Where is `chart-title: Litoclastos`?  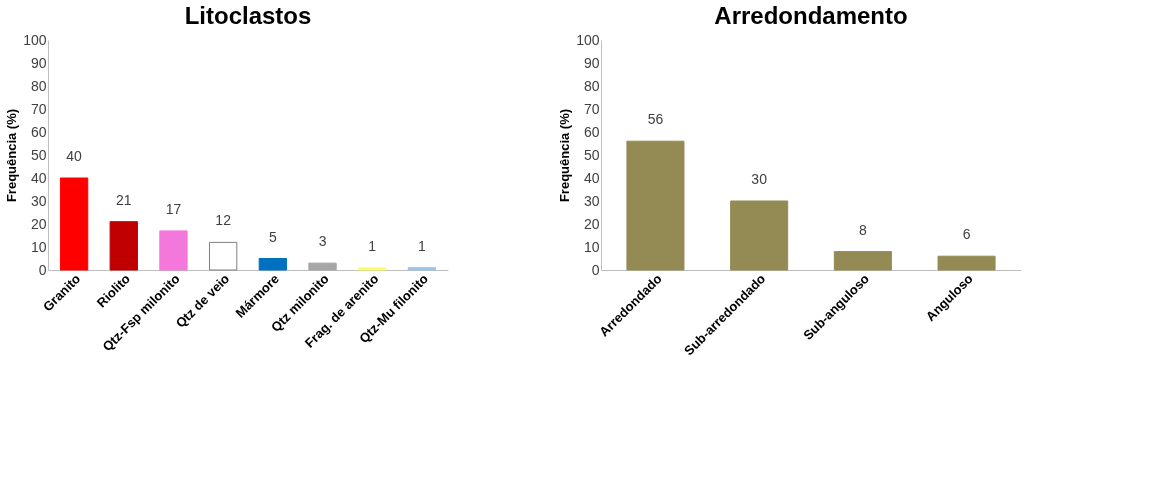 chart-title: Litoclastos is located at coordinates (248, 15).